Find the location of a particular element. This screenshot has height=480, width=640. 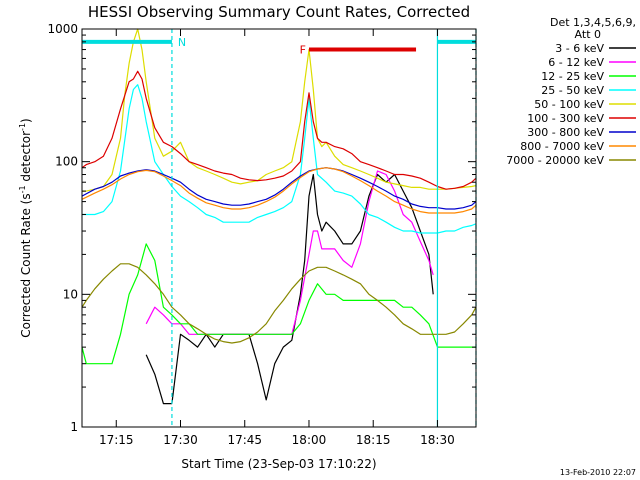

legend-label-0: 3 - 6 keV is located at coordinates (579, 48).